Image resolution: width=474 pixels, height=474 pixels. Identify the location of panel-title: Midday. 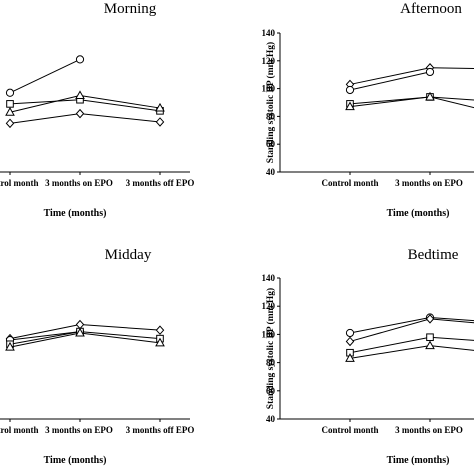
(128, 255).